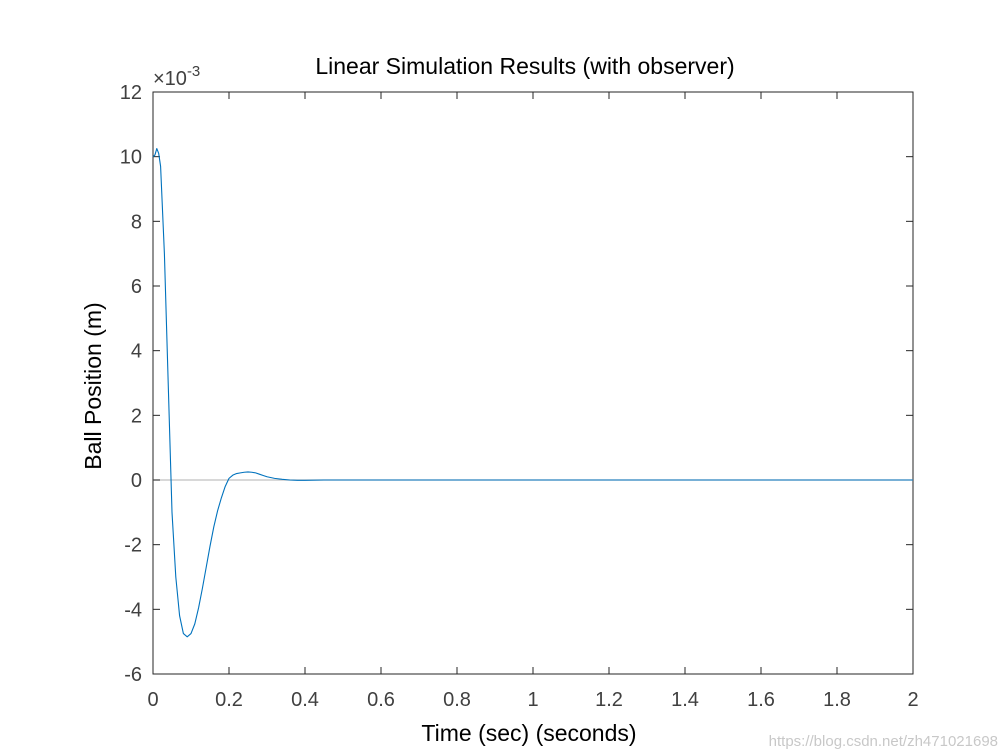 This screenshot has height=756, width=1008. I want to click on y-tick-label: 6, so click(136, 287).